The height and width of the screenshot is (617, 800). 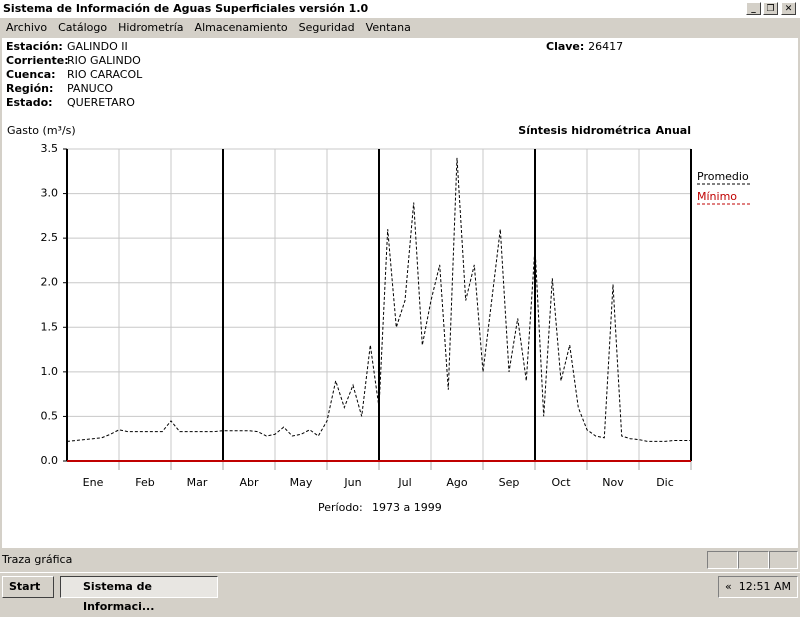 I want to click on menu-item: Almacenamiento, so click(x=241, y=27).